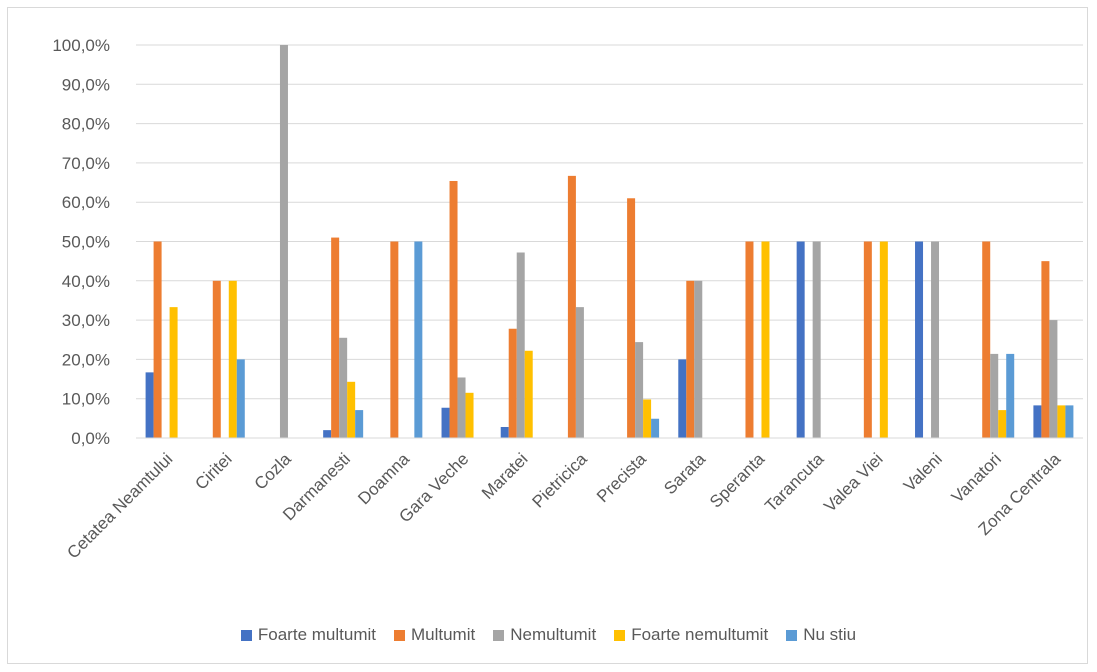  What do you see at coordinates (737, 480) in the screenshot?
I see `x-tick-label: Speranta` at bounding box center [737, 480].